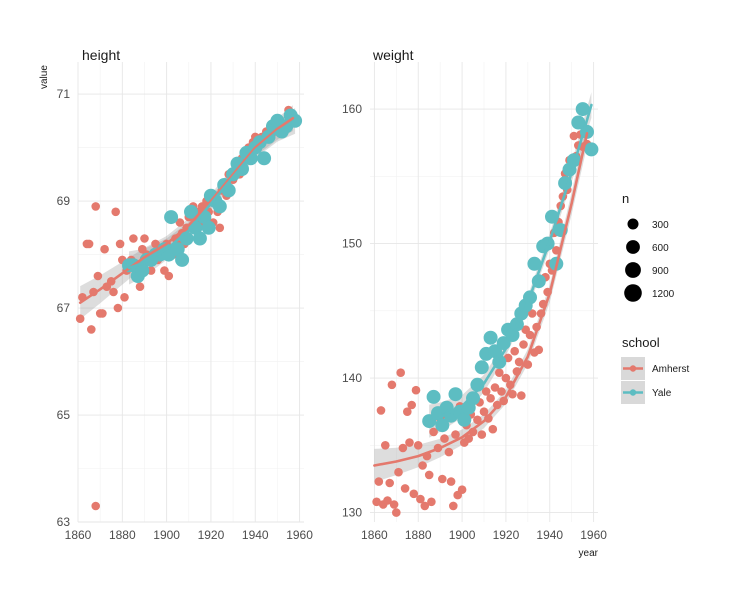 The width and height of the screenshot is (737, 598). I want to click on weight-yale-trend-line, so click(510, 263).